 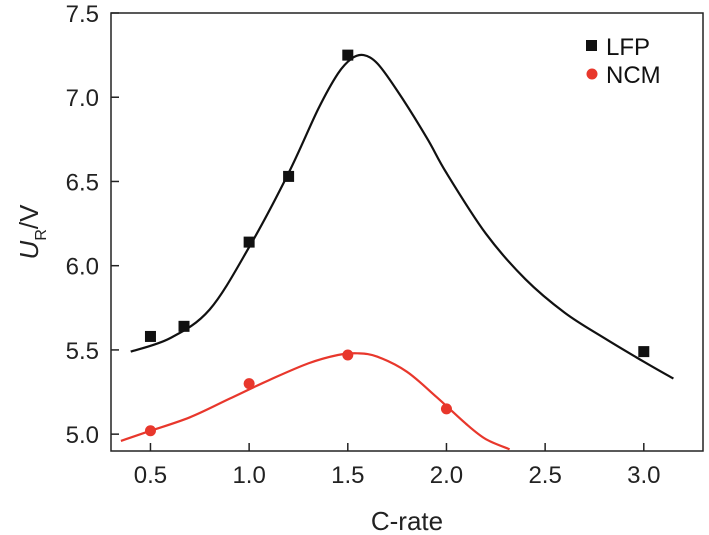 I want to click on x-tick-label: 2.5, so click(x=544, y=475).